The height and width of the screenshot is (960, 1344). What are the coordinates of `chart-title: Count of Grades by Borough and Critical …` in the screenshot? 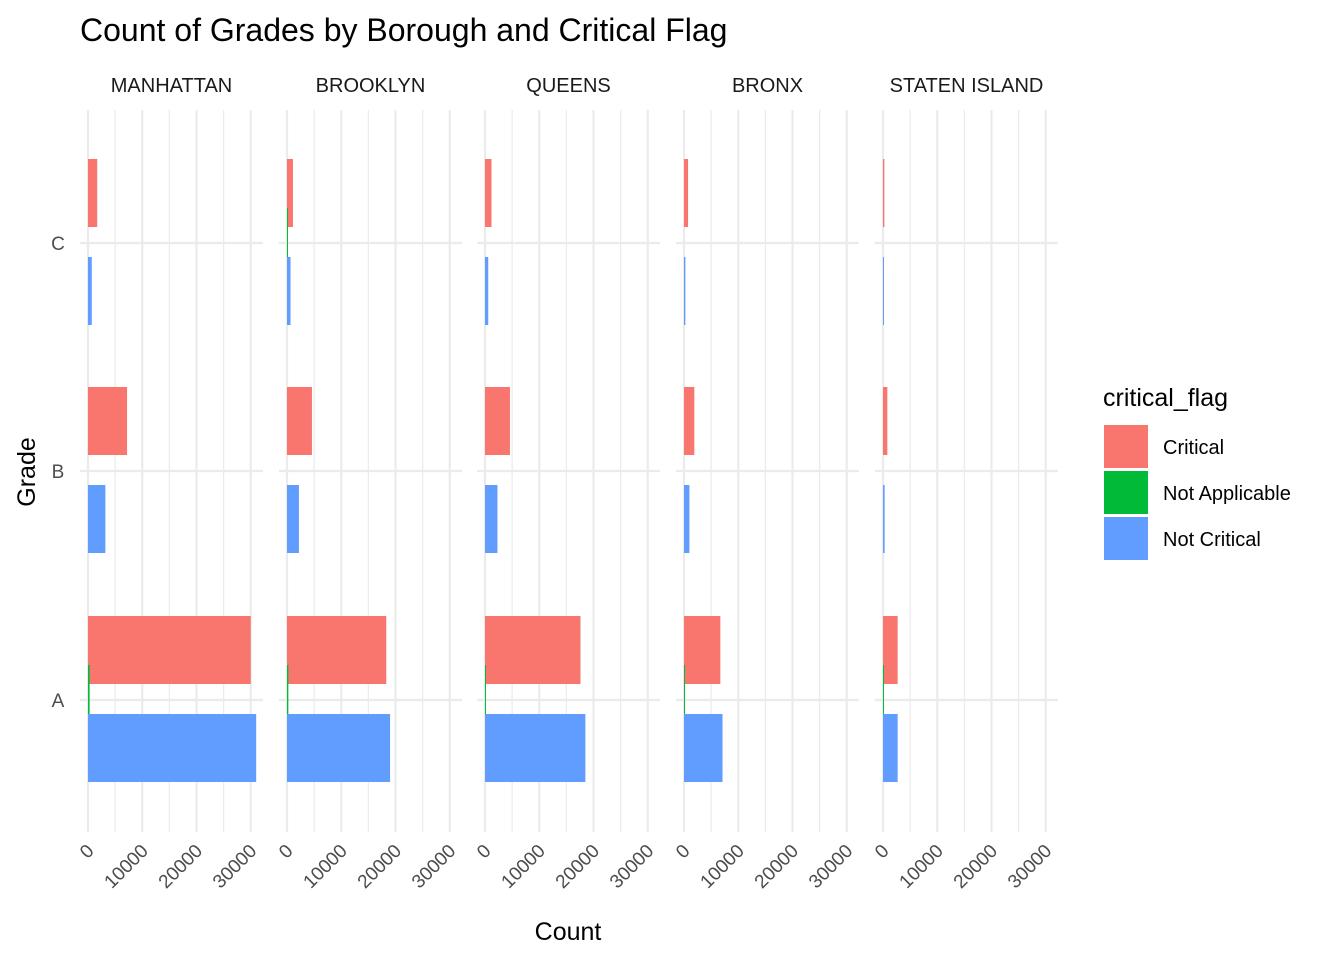 It's located at (403, 30).